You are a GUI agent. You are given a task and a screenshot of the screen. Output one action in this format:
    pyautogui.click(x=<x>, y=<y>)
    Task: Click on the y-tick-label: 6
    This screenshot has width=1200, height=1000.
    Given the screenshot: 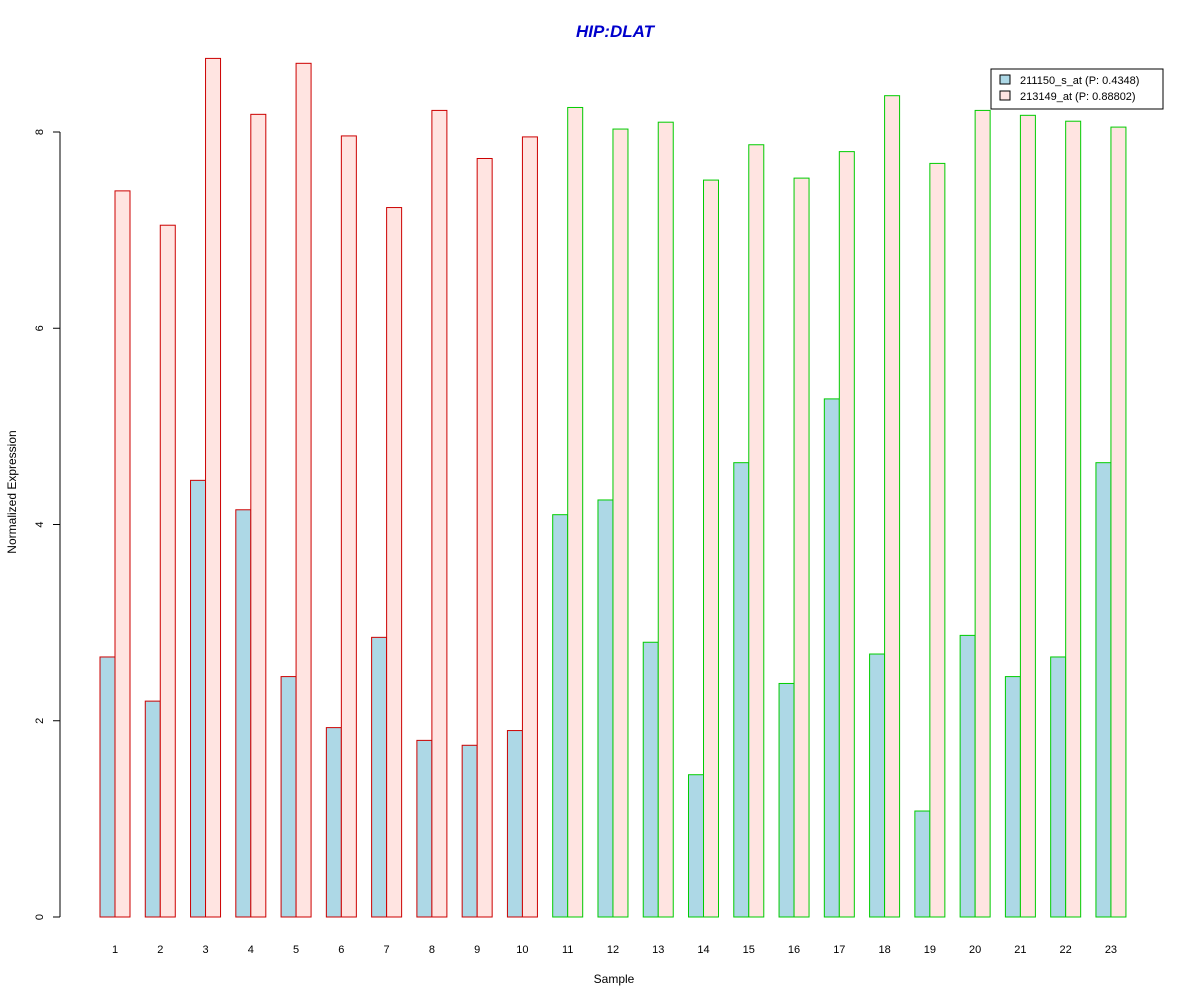 What is the action you would take?
    pyautogui.click(x=40, y=328)
    